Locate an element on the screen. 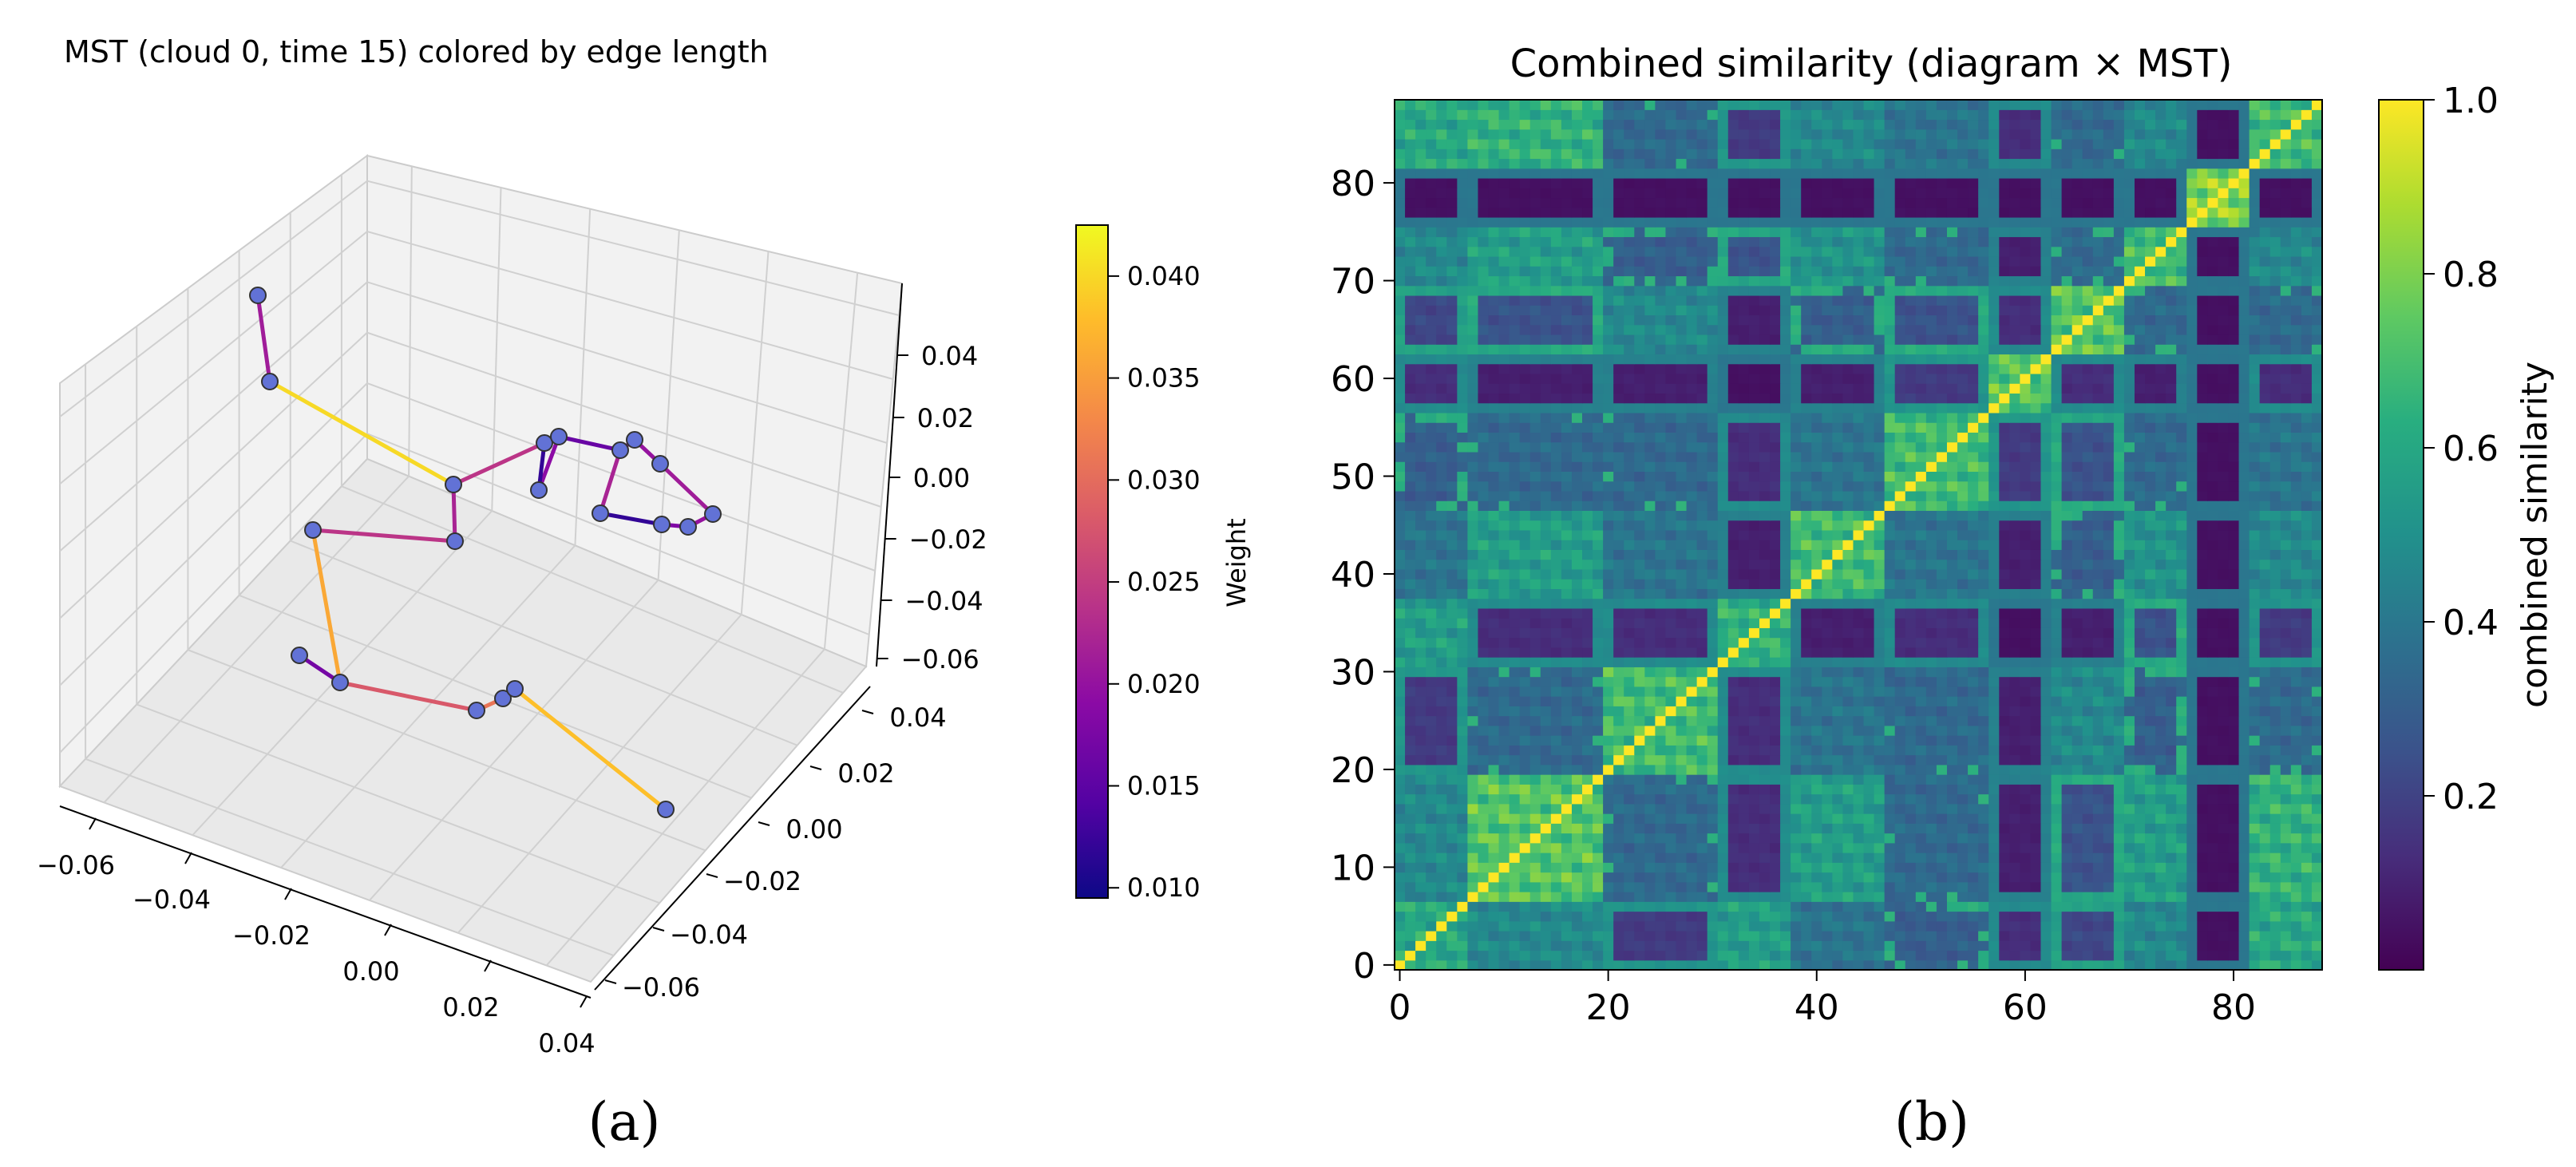 Image resolution: width=2576 pixels, height=1167 pixels. mst-node is located at coordinates (539, 490).